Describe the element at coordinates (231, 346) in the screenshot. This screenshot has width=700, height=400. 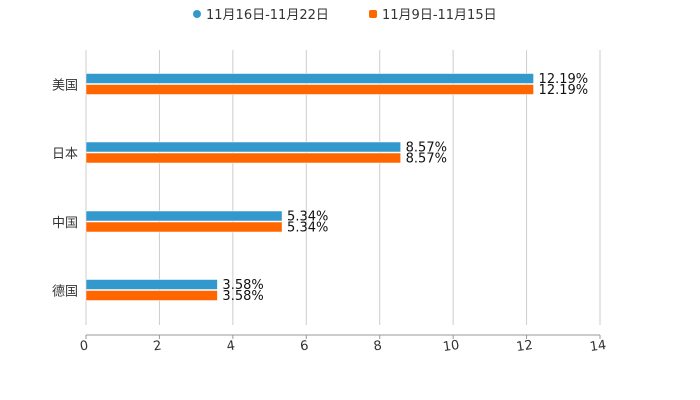
I see `x-tick-label: 4` at that location.